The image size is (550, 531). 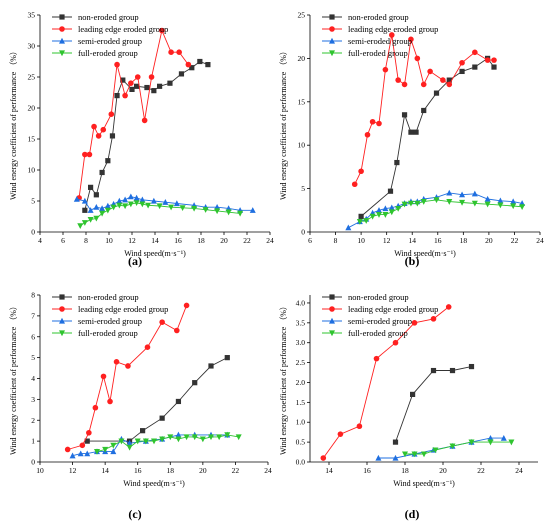 What do you see at coordinates (301, 342) in the screenshot?
I see `y-tick-label: 3.0` at bounding box center [301, 342].